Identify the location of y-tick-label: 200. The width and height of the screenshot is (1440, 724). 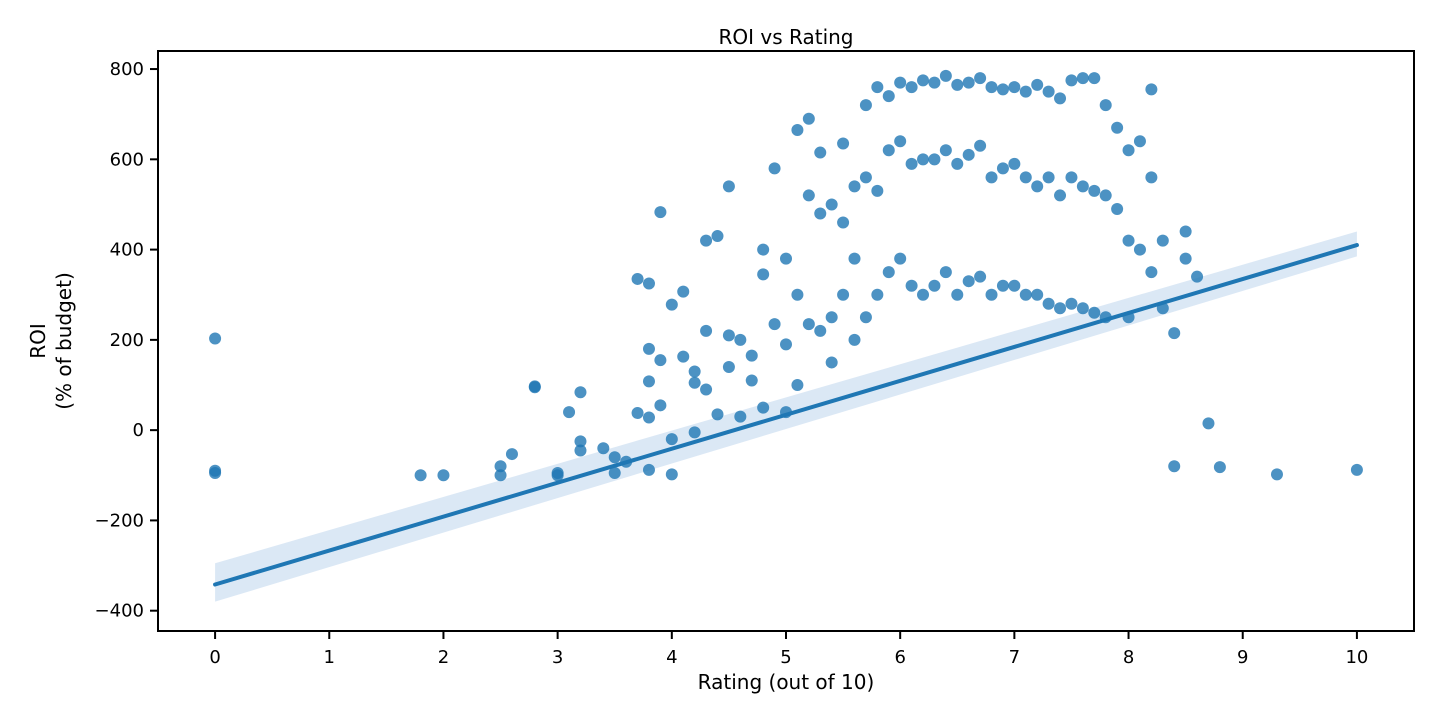
(127, 340).